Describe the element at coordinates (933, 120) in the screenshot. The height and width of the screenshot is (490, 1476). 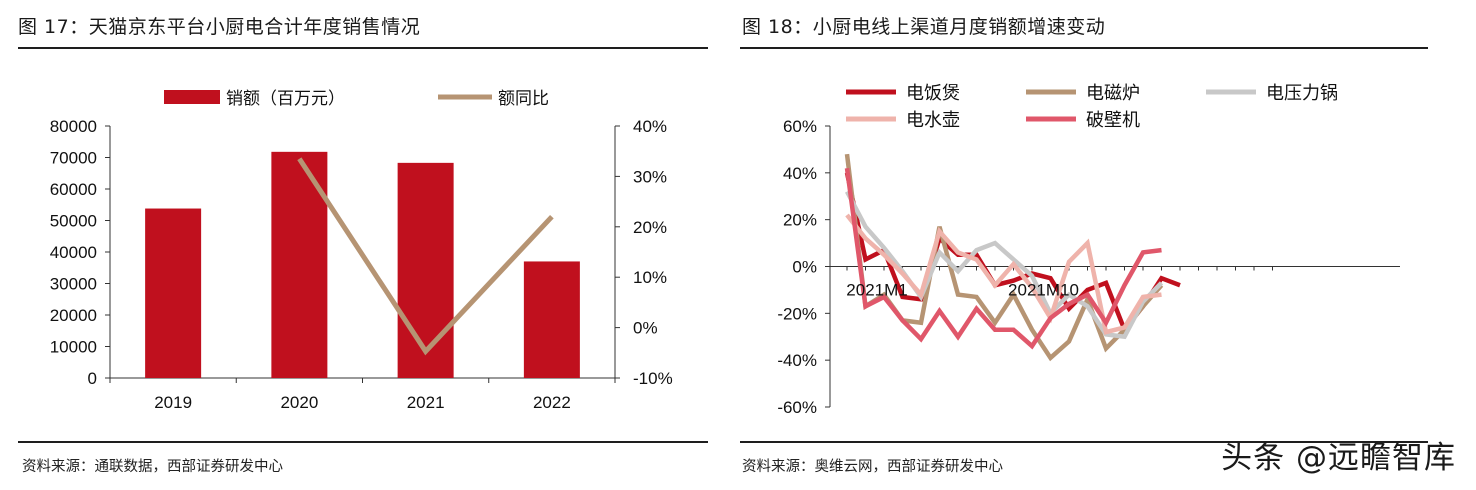
I see `legend-label-电水壶: 电水壶` at that location.